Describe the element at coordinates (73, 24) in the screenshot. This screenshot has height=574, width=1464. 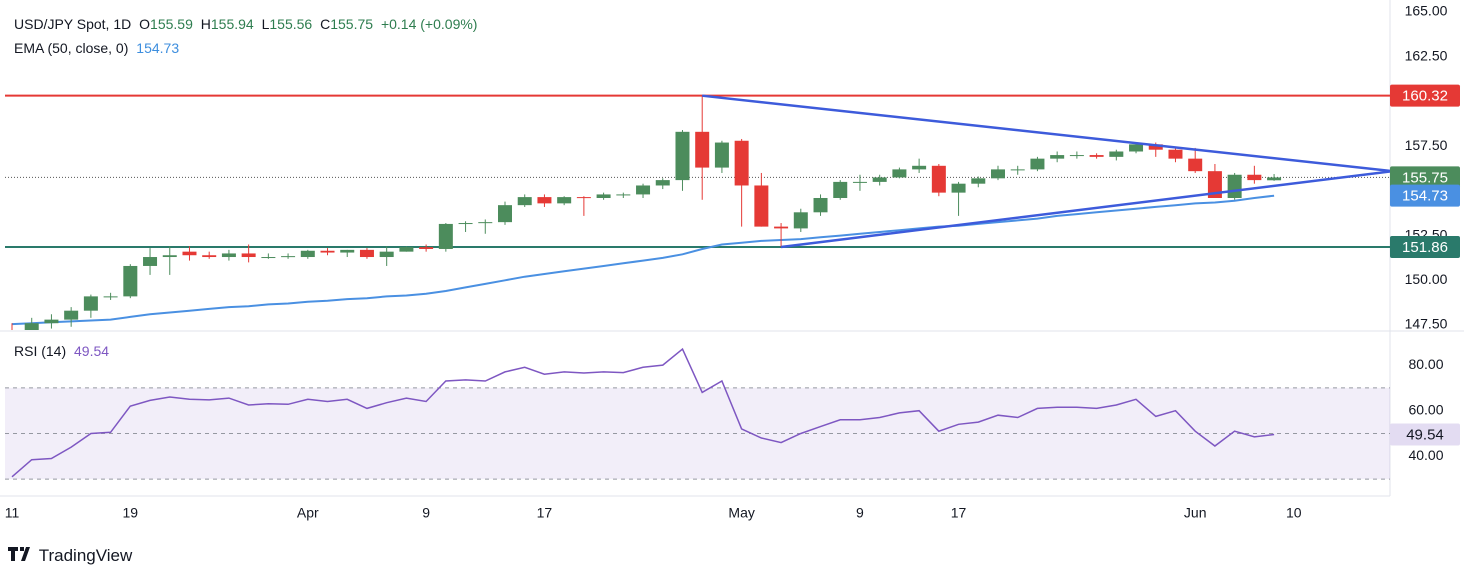
I see `symbol-title: USD/JPY Spot, 1D` at that location.